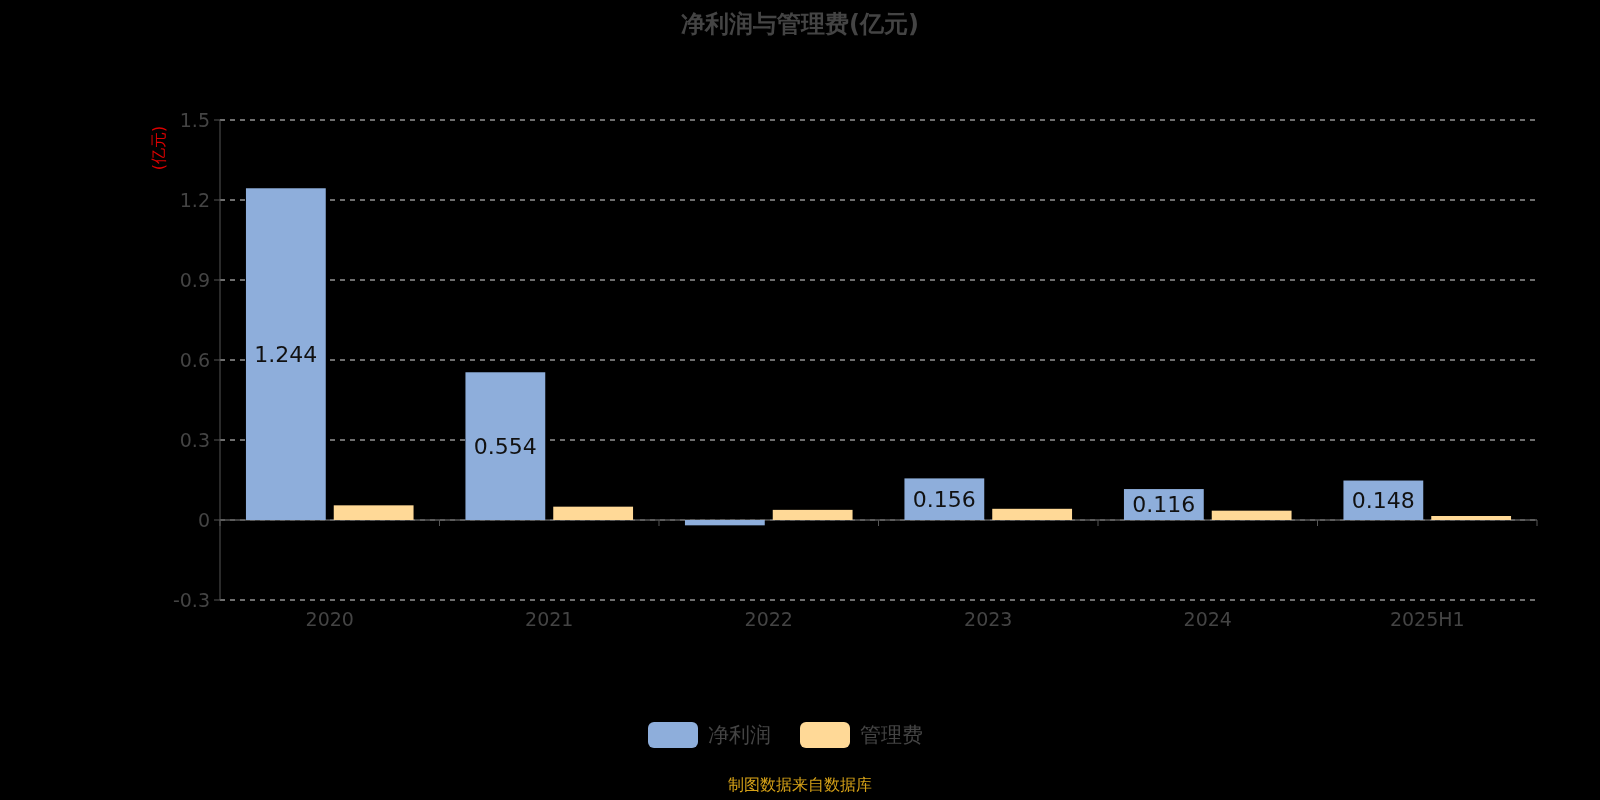  I want to click on chart-title: 净利润与管理费(亿元), so click(800, 24).